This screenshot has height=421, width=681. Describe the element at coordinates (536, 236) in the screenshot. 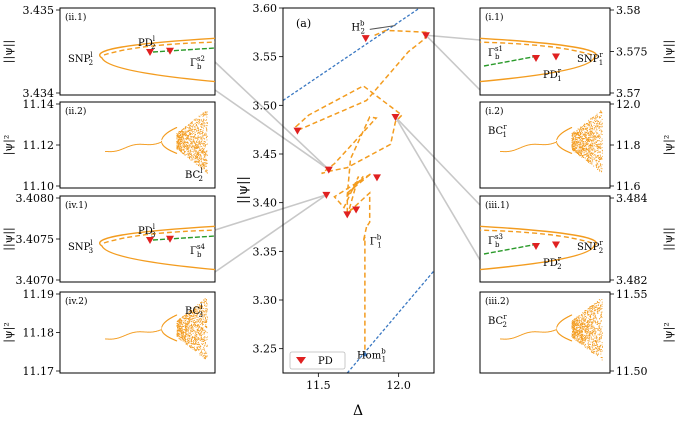

I see `inset-orange-dashed-iii1` at that location.